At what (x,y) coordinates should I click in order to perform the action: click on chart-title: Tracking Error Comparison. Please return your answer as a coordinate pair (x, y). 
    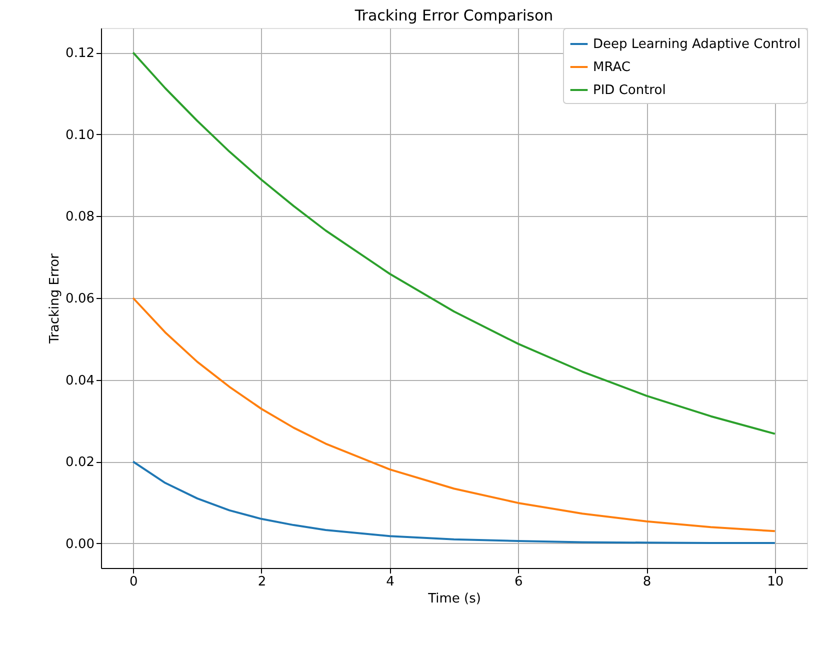
    Looking at the image, I should click on (454, 15).